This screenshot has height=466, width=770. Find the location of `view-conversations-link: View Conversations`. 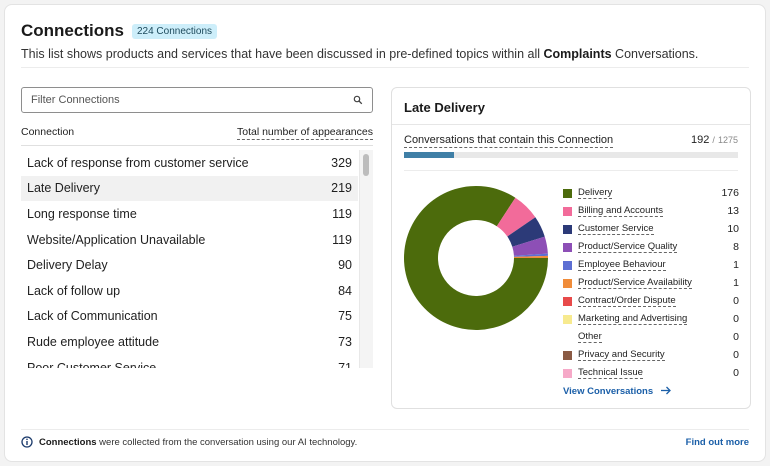

view-conversations-link: View Conversations is located at coordinates (617, 391).